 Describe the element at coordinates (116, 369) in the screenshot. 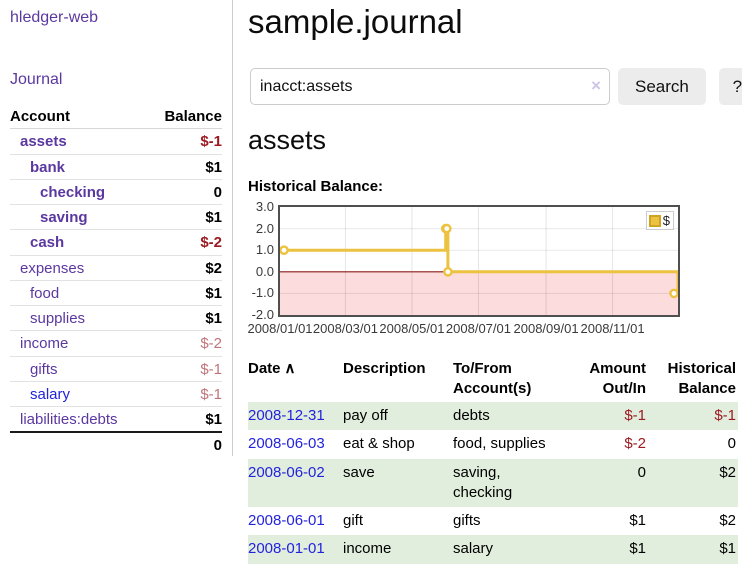

I see `account-row: gifts $-1` at that location.